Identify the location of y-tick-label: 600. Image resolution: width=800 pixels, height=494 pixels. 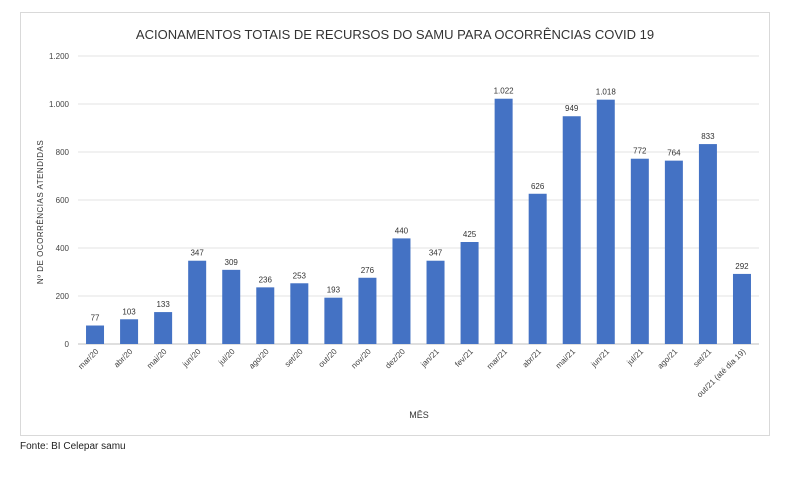
(63, 200).